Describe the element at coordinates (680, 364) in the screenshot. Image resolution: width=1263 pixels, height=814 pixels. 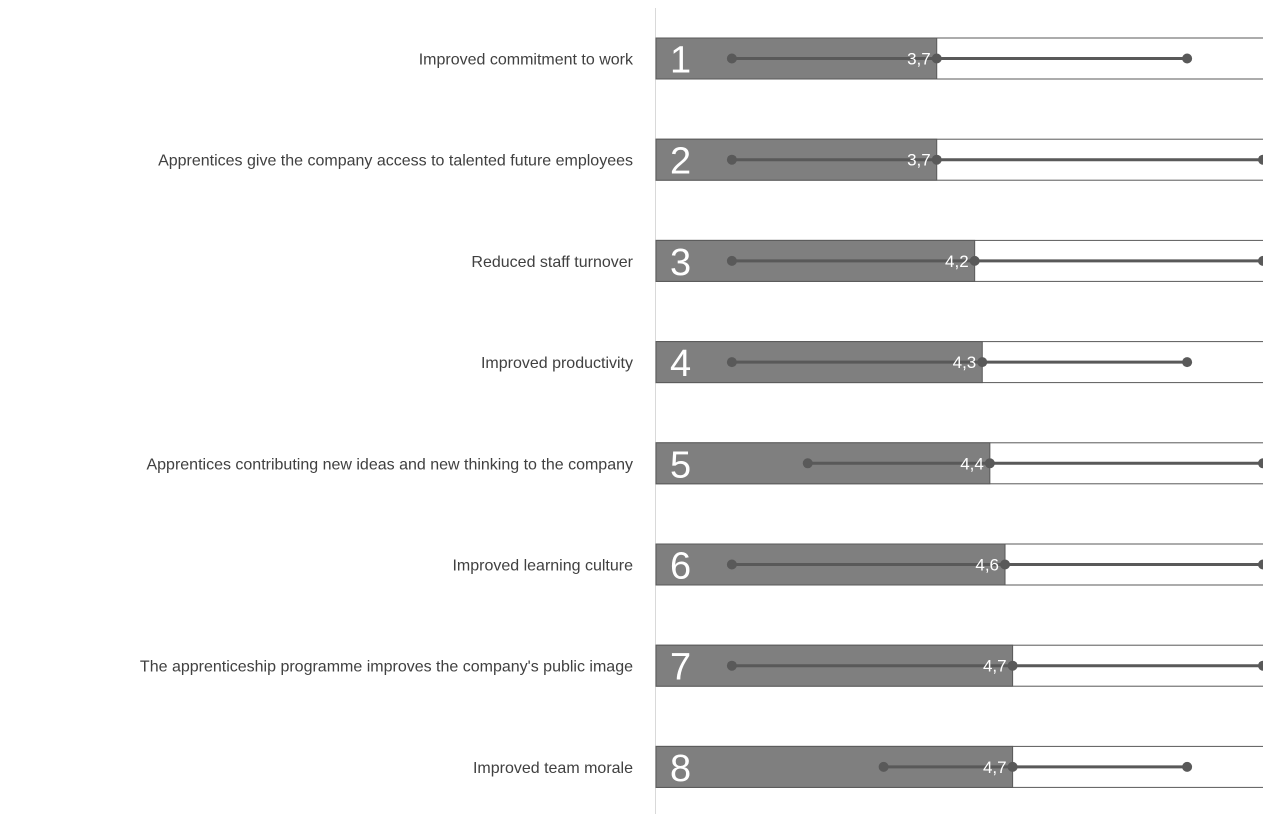
I see `rank-label: 4` at that location.